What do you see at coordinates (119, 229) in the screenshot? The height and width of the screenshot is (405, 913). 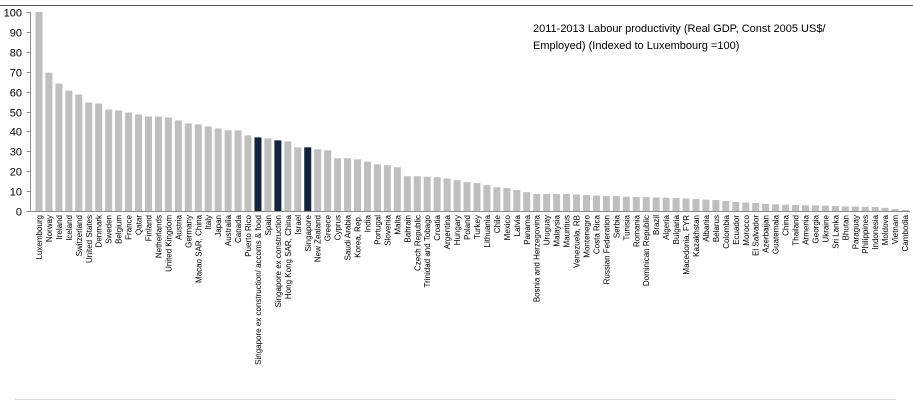 I see `x-tick-label: Belgium` at bounding box center [119, 229].